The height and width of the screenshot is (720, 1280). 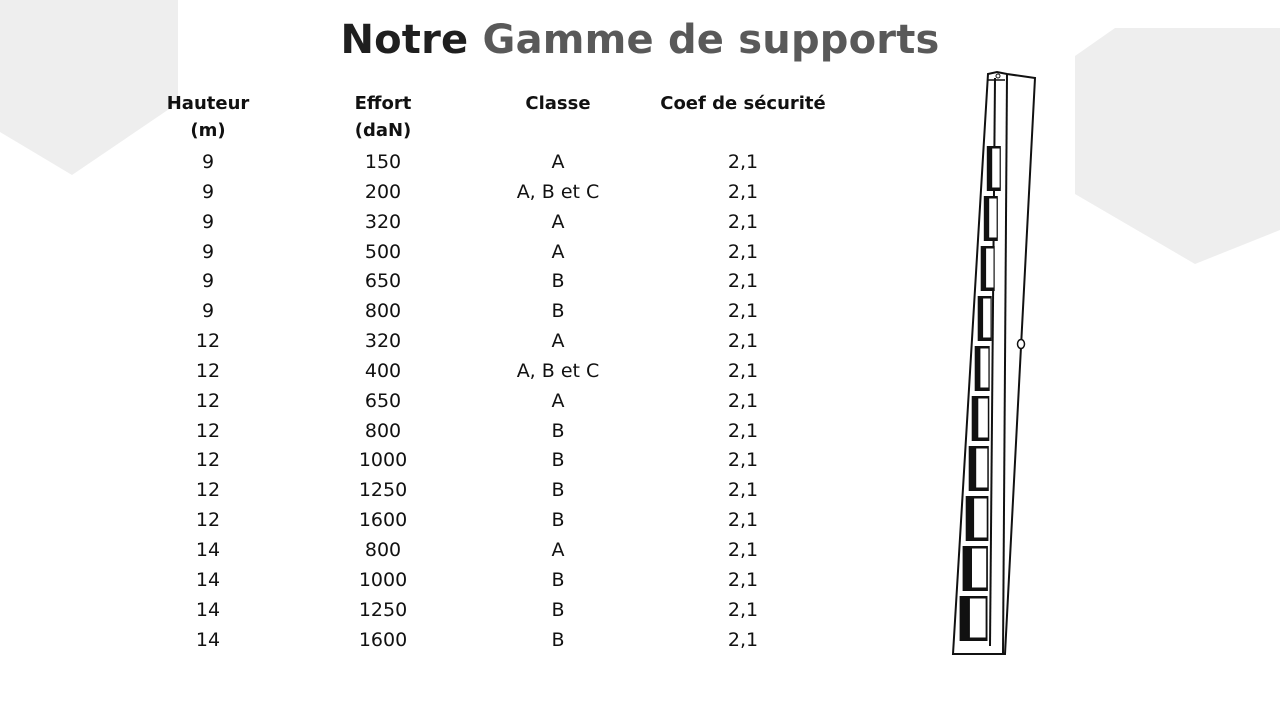 I want to click on header-coef: Coef de sécurité, so click(x=743, y=119).